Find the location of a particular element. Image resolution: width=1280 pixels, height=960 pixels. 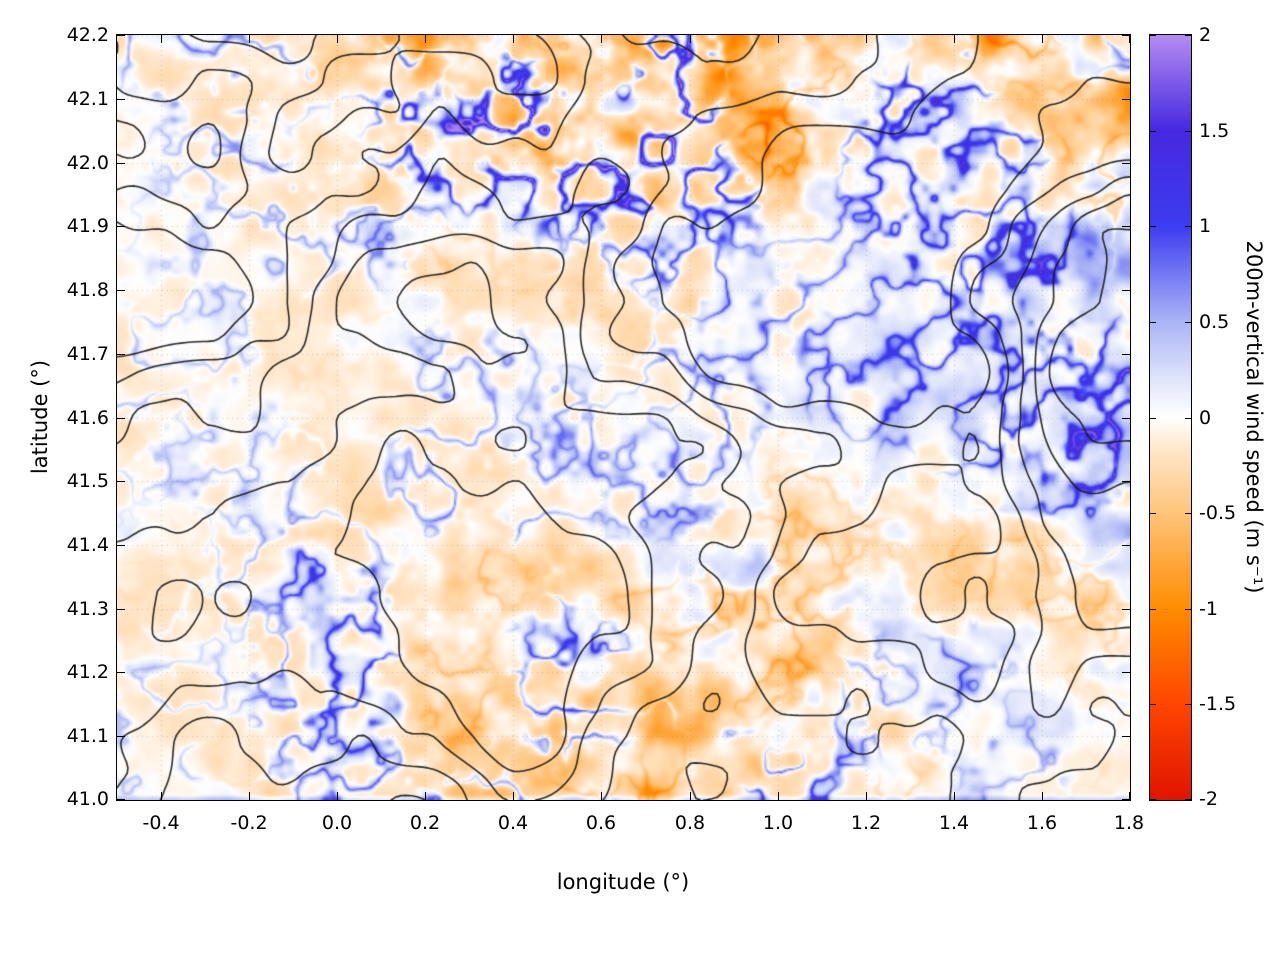

x-tick-label: 0.6 is located at coordinates (601, 823).